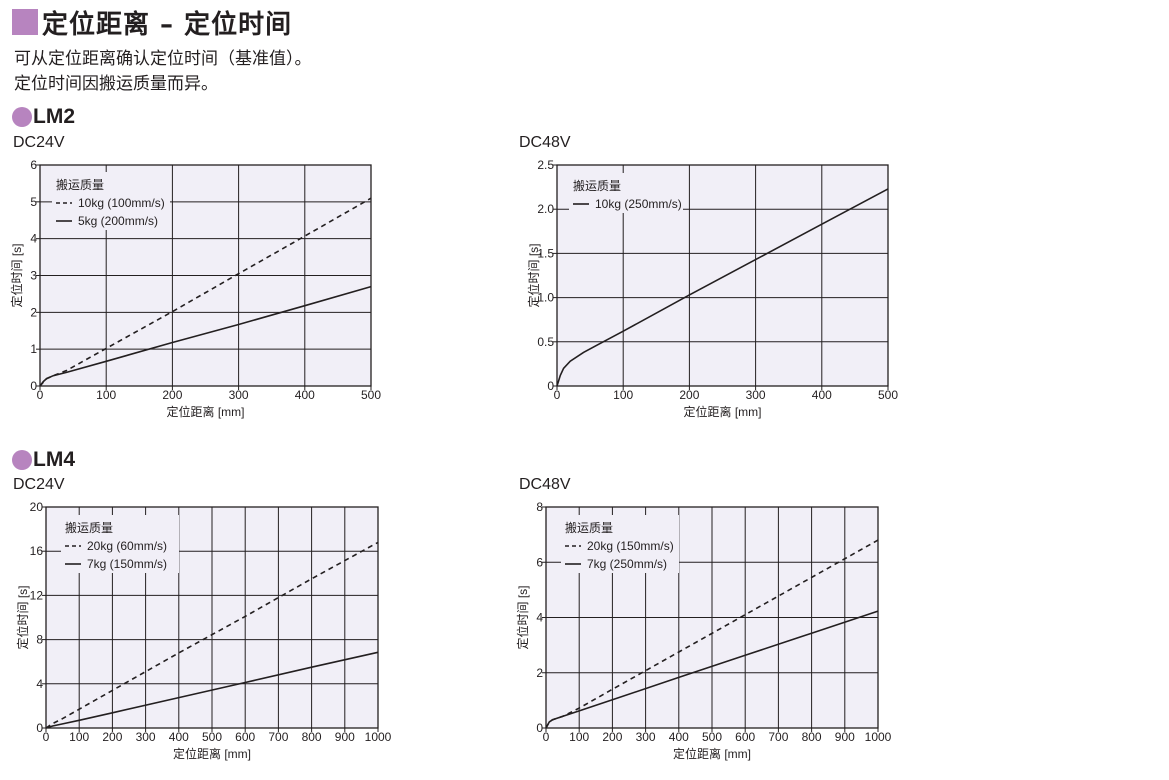 The height and width of the screenshot is (780, 1169). Describe the element at coordinates (37, 595) in the screenshot. I see `y-tick-label: 12` at that location.